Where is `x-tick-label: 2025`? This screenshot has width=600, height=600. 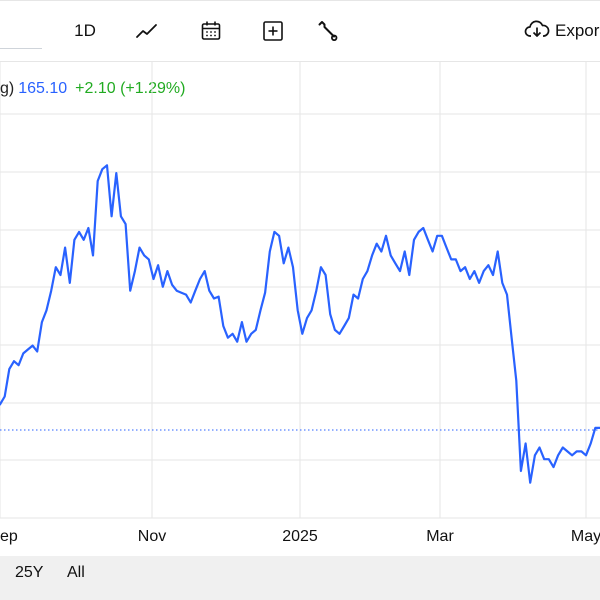 x-tick-label: 2025 is located at coordinates (300, 536).